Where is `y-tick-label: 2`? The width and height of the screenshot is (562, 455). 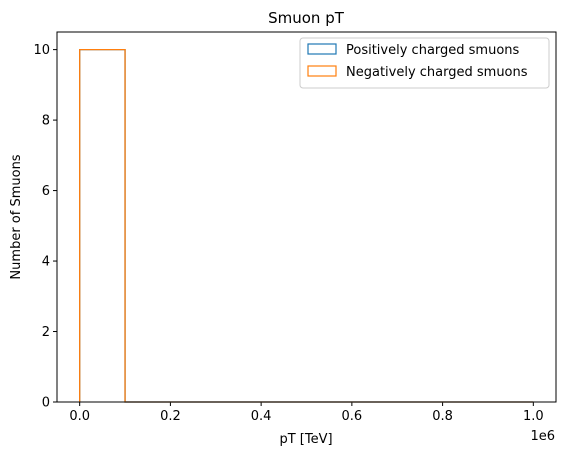 y-tick-label: 2 is located at coordinates (46, 332).